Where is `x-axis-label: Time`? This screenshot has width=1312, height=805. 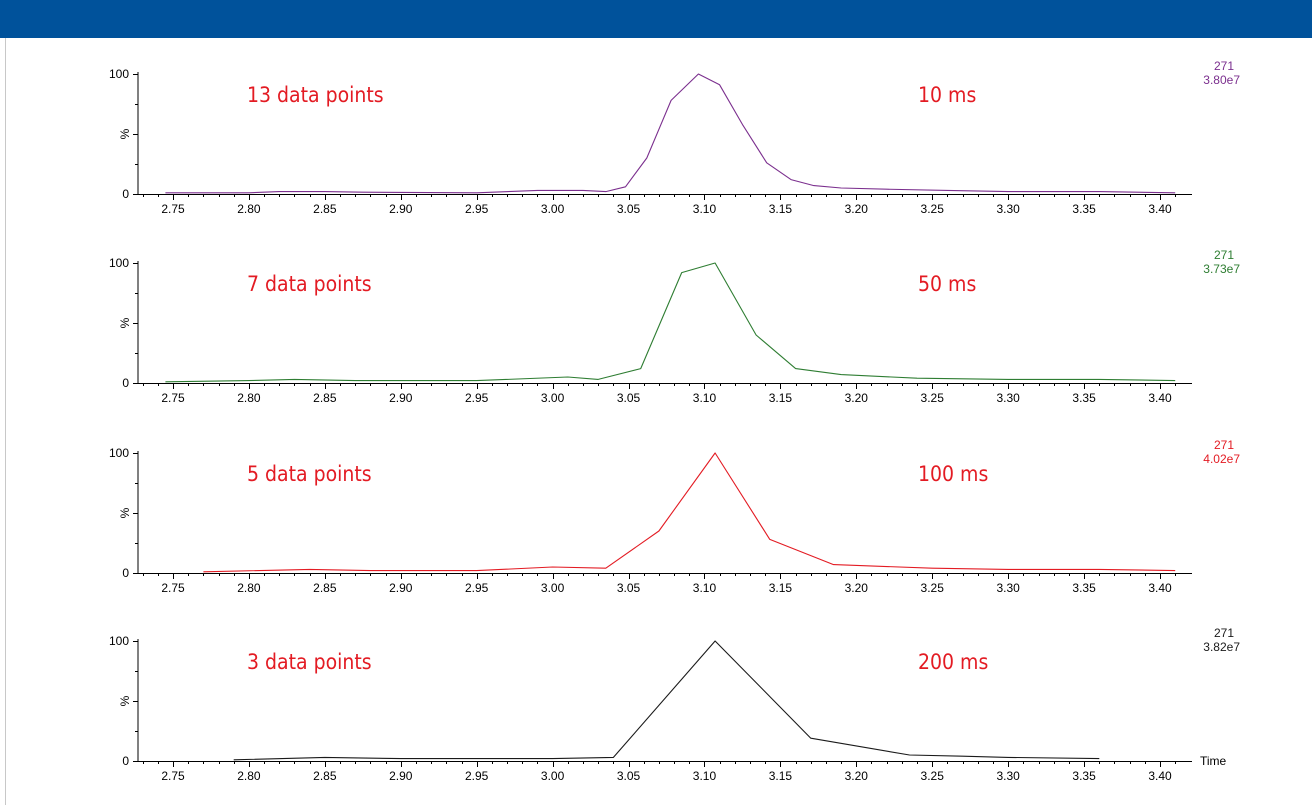 x-axis-label: Time is located at coordinates (1213, 761).